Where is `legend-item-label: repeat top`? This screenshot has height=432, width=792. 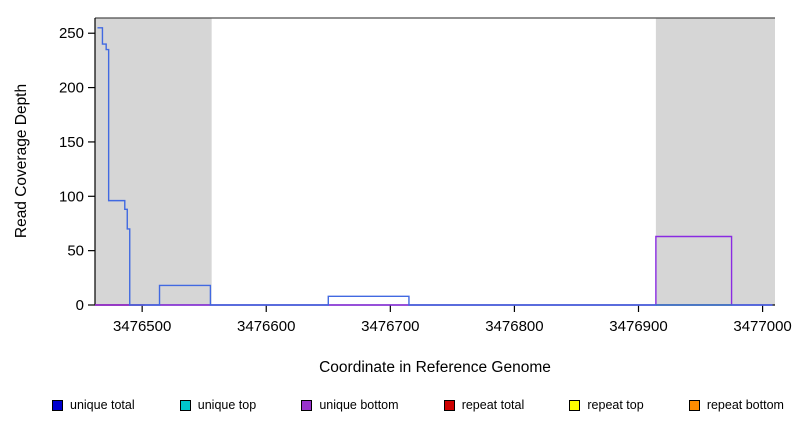 legend-item-label: repeat top is located at coordinates (615, 405).